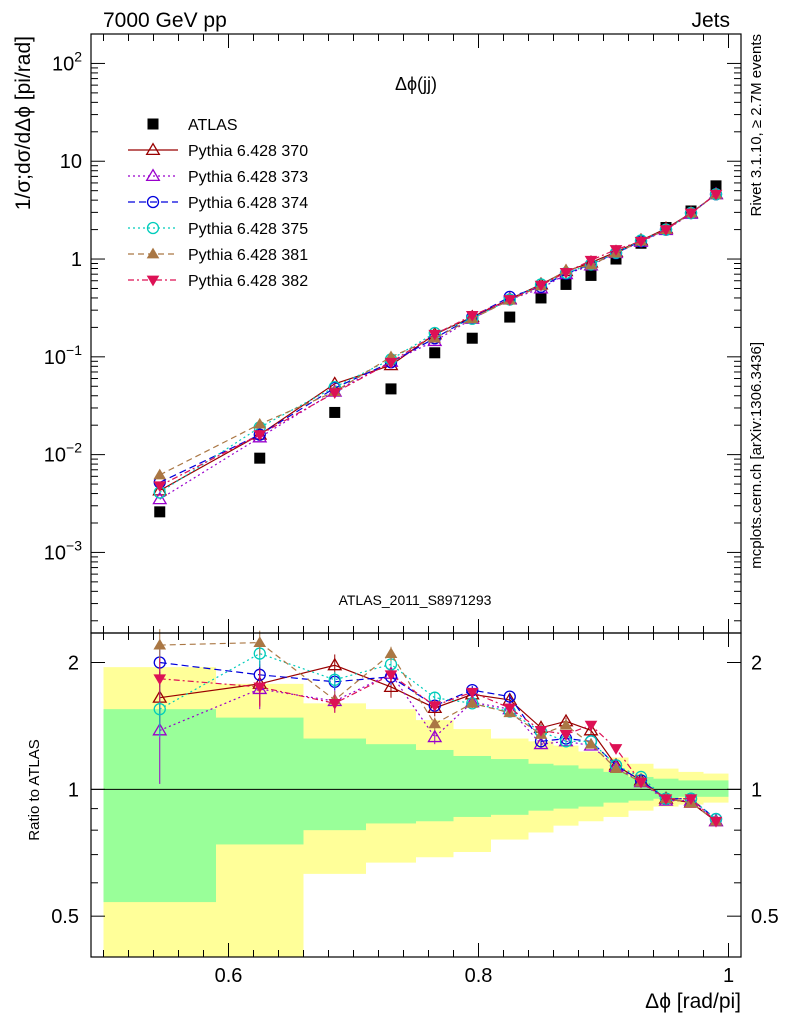  Describe the element at coordinates (73, 664) in the screenshot. I see `ratio-ytick-label-left-2: 2` at that location.